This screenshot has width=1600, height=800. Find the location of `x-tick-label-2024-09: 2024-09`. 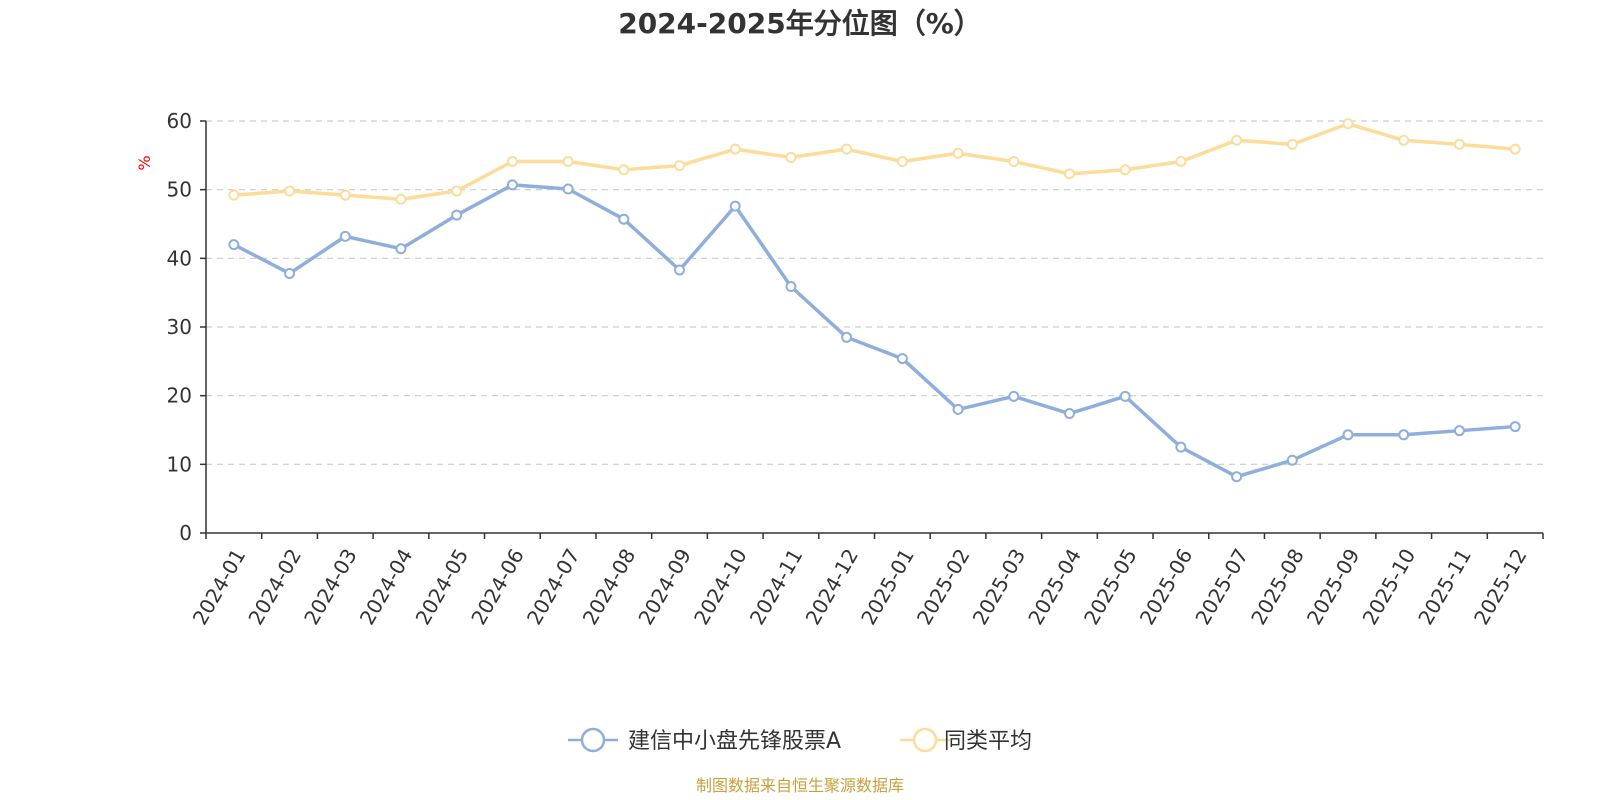

x-tick-label-2024-09: 2024-09 is located at coordinates (664, 587).